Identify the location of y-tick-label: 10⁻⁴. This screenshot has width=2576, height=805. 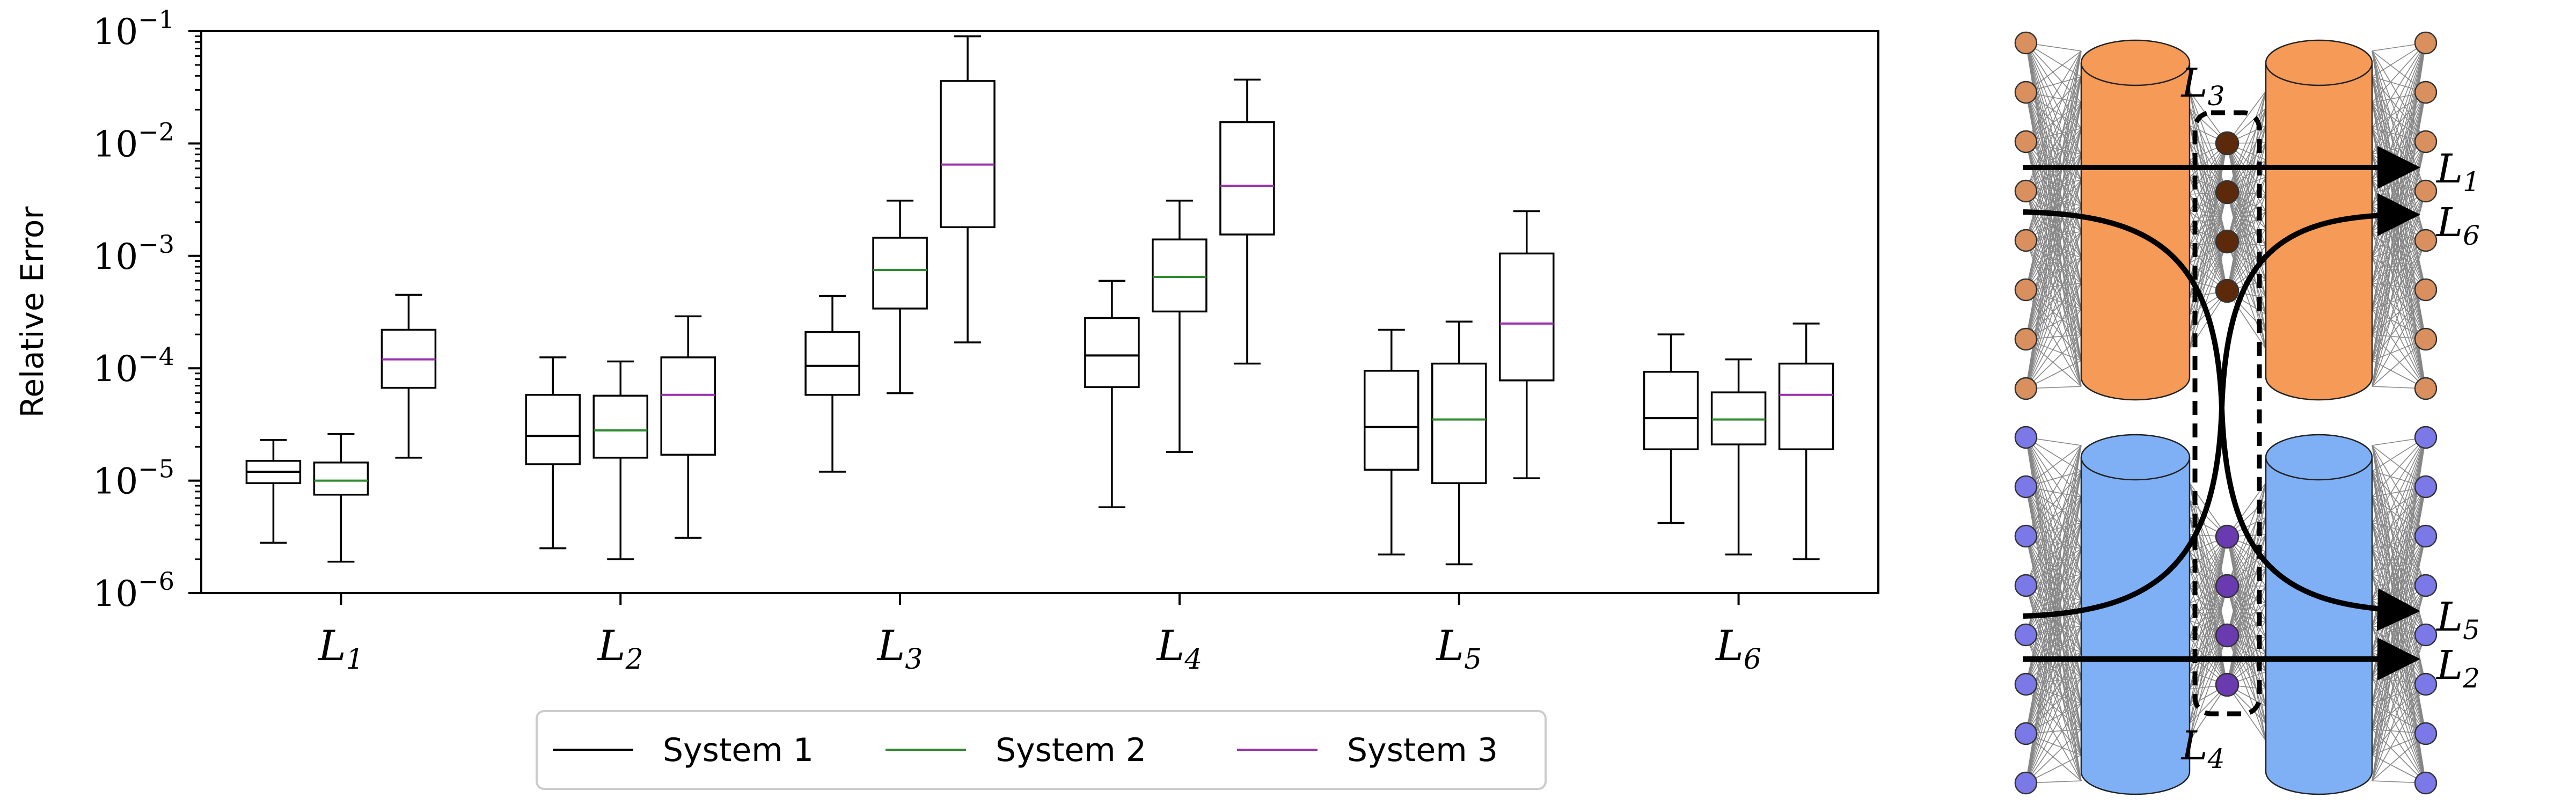
(133, 366).